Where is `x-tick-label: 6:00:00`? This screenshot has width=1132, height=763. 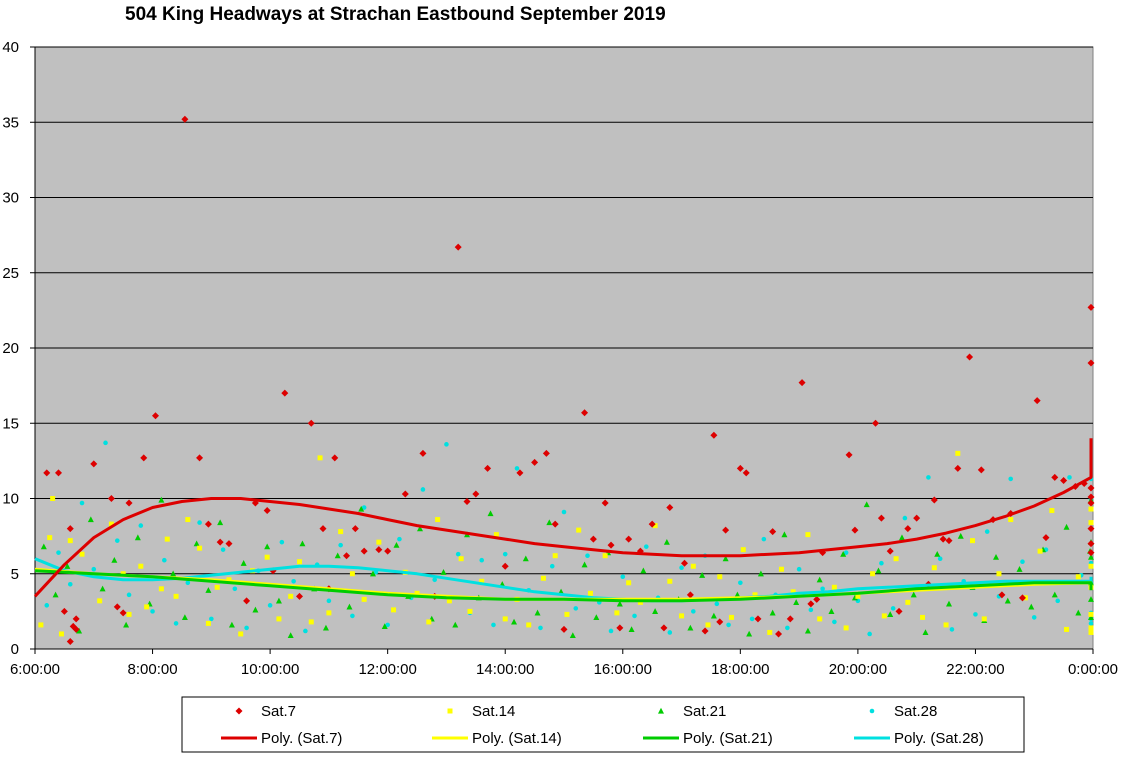 x-tick-label: 6:00:00 is located at coordinates (35, 669).